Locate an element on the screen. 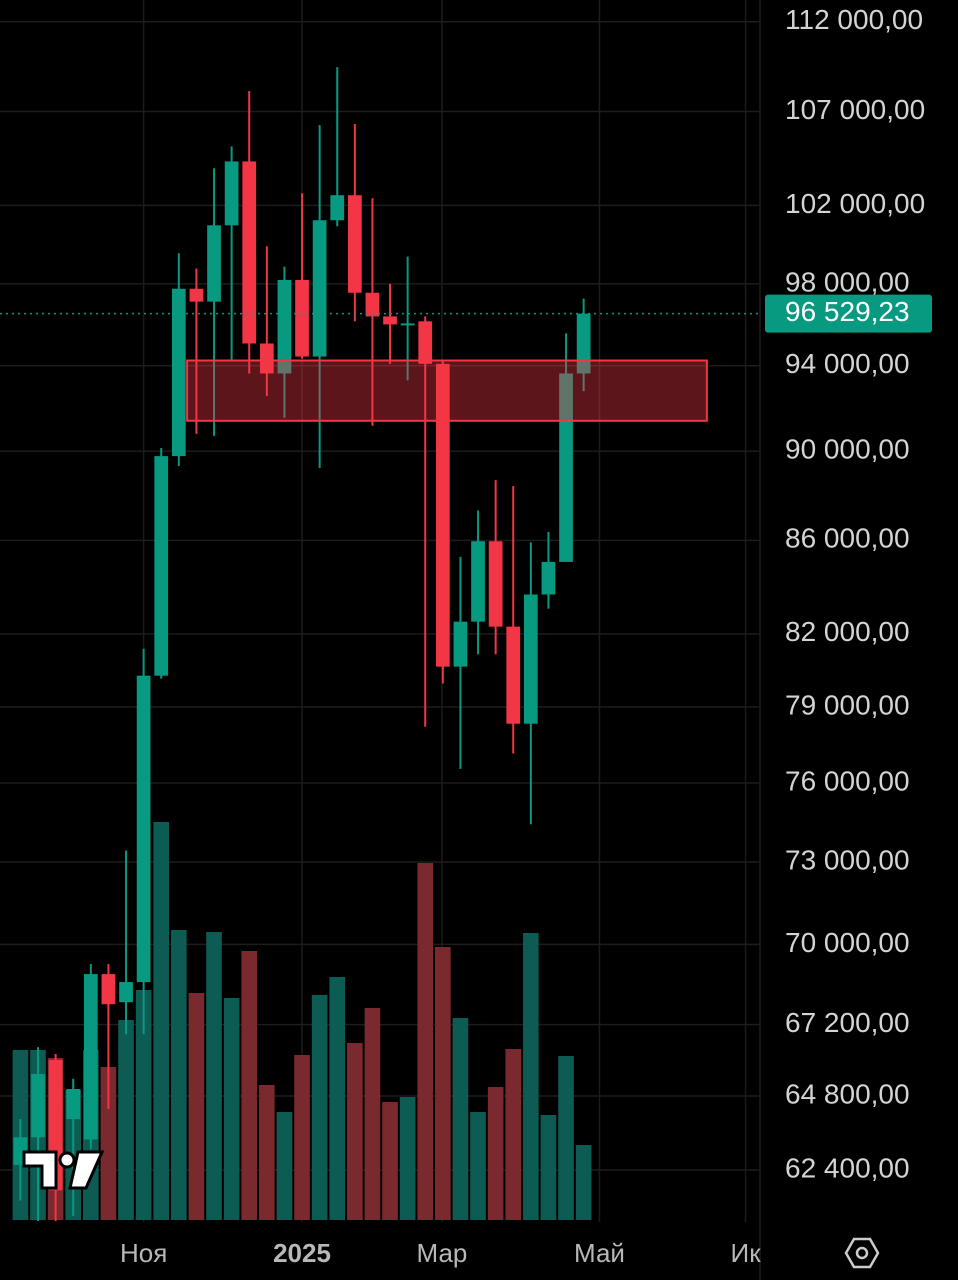 The width and height of the screenshot is (958, 1280). y-tick-label: 107 000,00 is located at coordinates (855, 109).